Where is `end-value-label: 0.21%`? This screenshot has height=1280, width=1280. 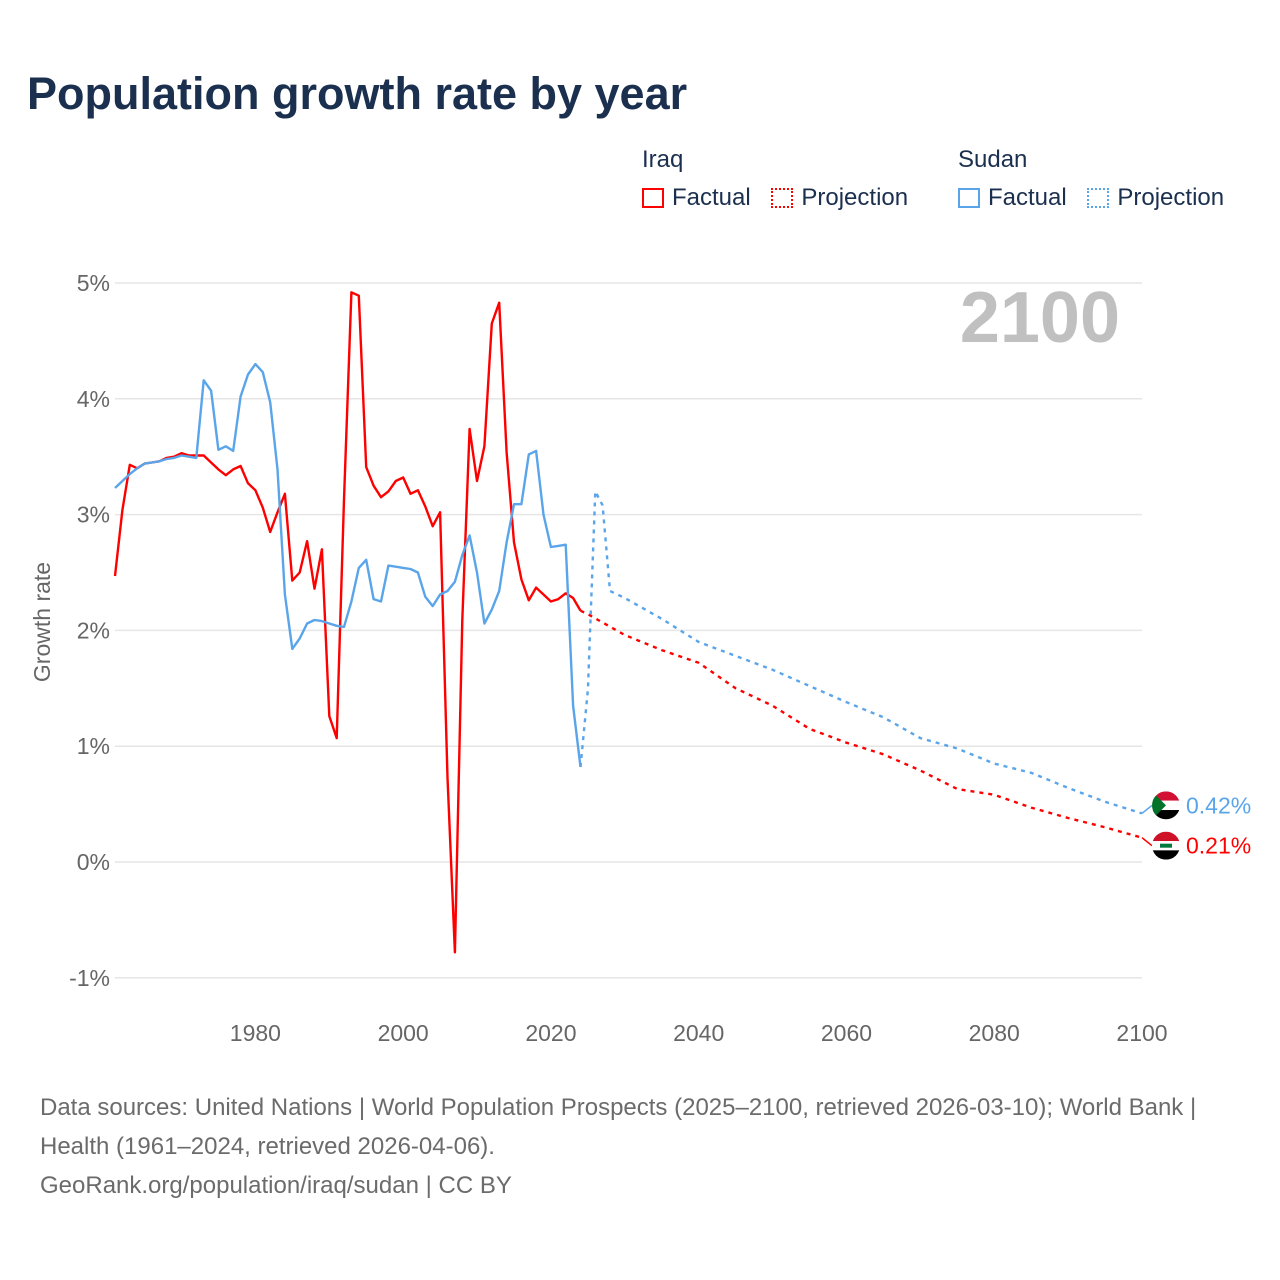
end-value-label: 0.21% is located at coordinates (1218, 846).